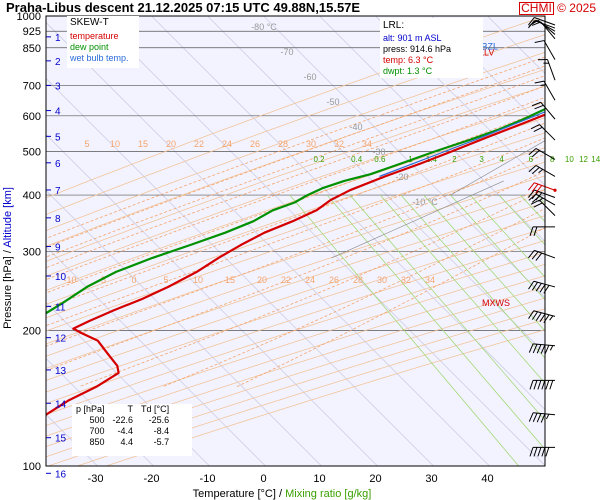 The image size is (600, 500). What do you see at coordinates (263, 479) in the screenshot?
I see `x-tick-label: 0` at bounding box center [263, 479].